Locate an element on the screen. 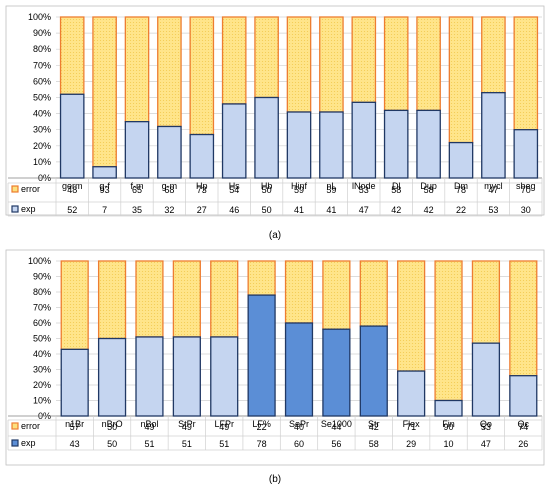  x-tick-label: g-f is located at coordinates (104, 186).